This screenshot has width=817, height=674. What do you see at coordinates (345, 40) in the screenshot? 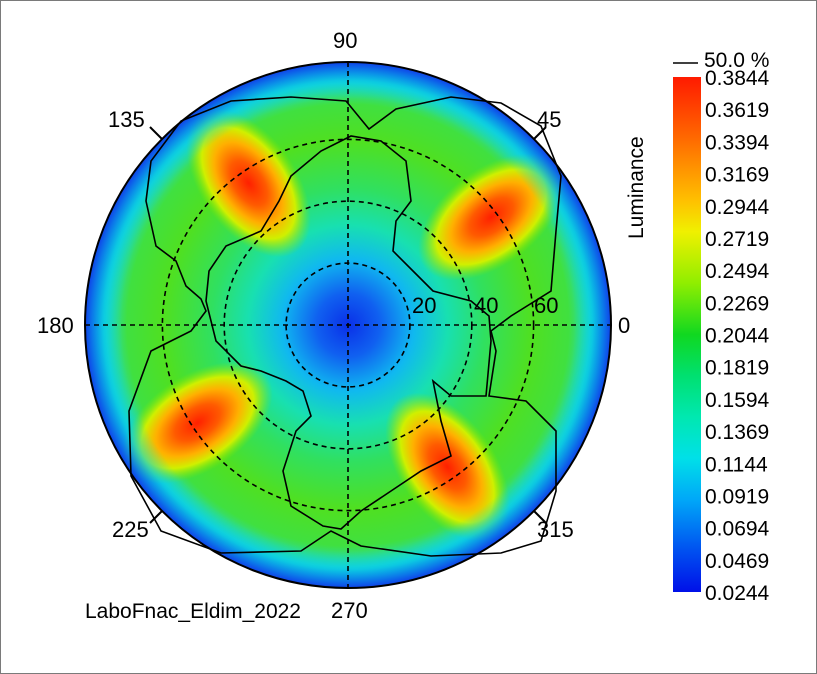
I see `angle-label-90: 90` at bounding box center [345, 40].